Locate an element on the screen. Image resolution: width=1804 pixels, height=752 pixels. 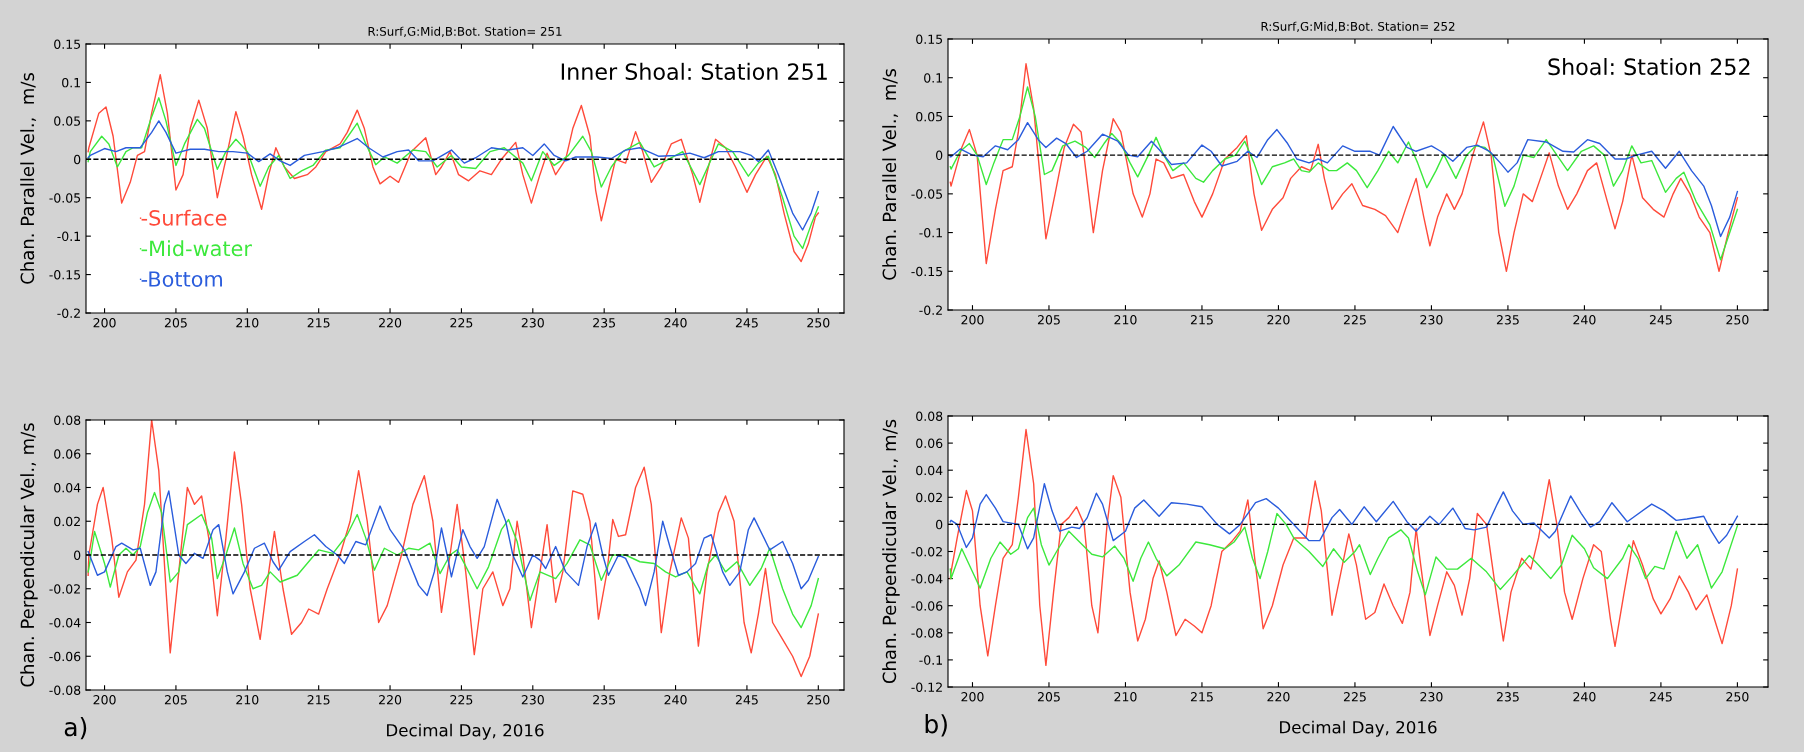
chart-title: R:Surf,G:Mid,B:Bot. Station= 251 is located at coordinates (465, 32).